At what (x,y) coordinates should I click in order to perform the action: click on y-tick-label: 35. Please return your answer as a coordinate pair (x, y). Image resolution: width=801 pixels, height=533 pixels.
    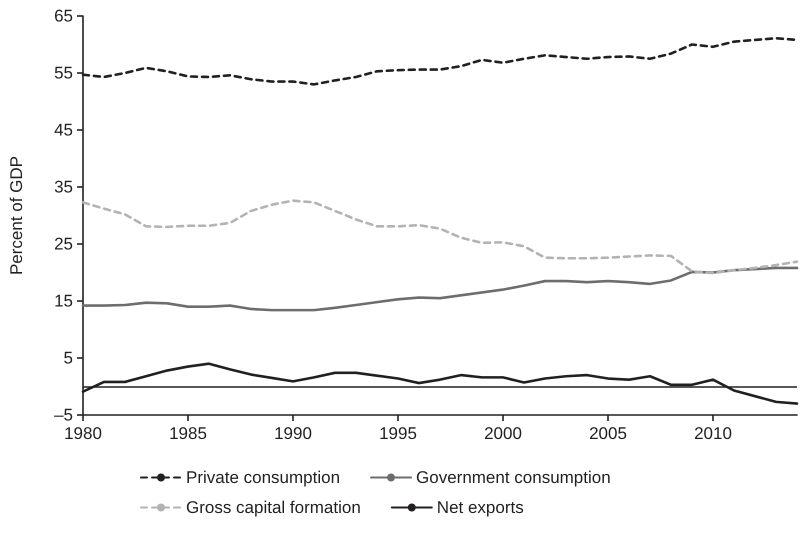
    Looking at the image, I should click on (63, 187).